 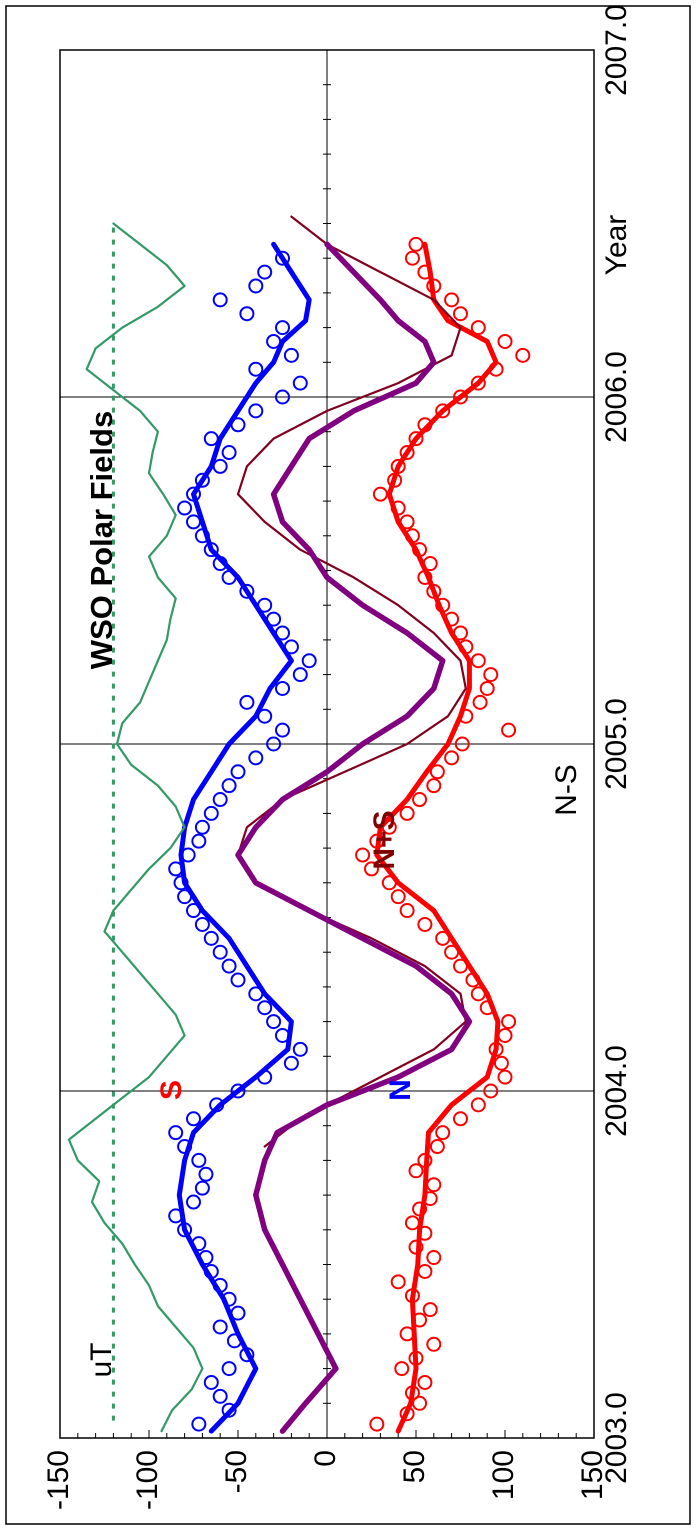 I want to click on series-label-n-minus-s: N-S, so click(x=566, y=790).